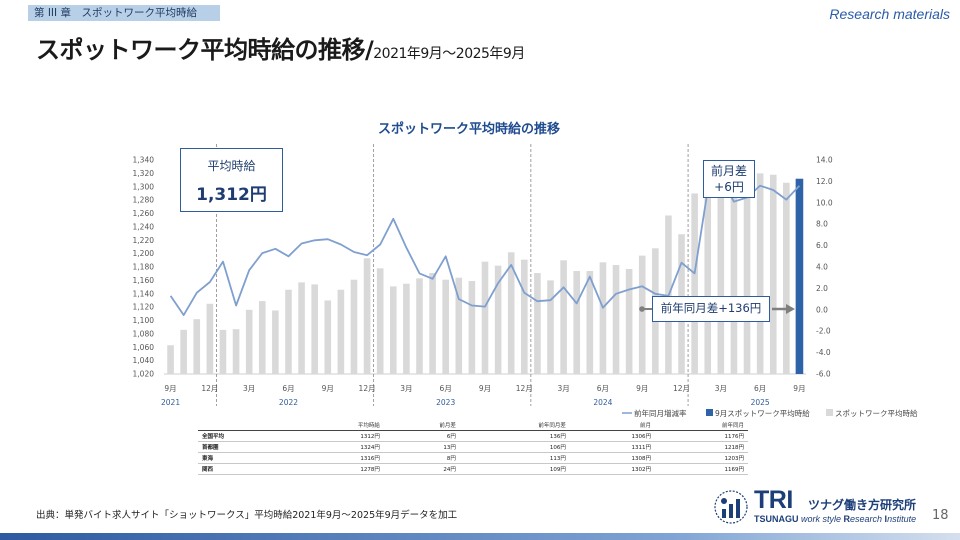 Image resolution: width=960 pixels, height=540 pixels. What do you see at coordinates (144, 253) in the screenshot?
I see `y-left-tick-label: 1,200` at bounding box center [144, 253].